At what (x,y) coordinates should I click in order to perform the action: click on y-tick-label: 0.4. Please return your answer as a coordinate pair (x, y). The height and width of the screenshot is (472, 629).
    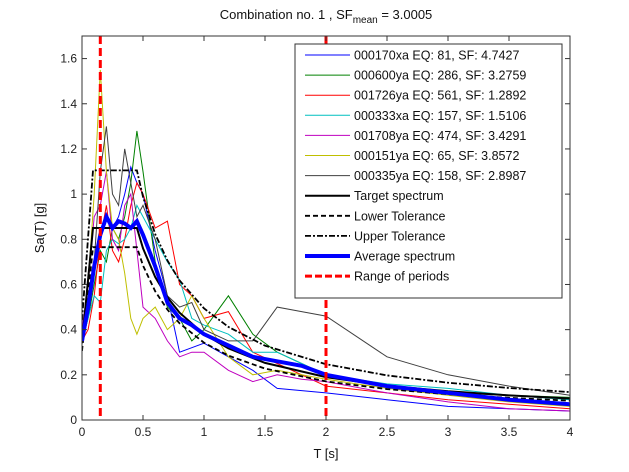
    Looking at the image, I should click on (68, 330).